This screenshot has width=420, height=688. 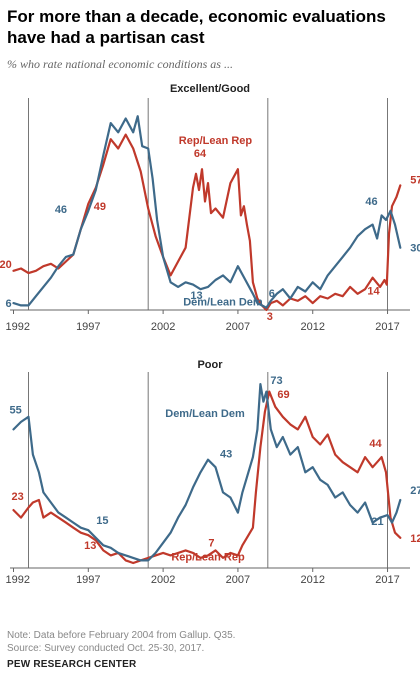 I want to click on dem-value-label: 30, so click(x=415, y=249).